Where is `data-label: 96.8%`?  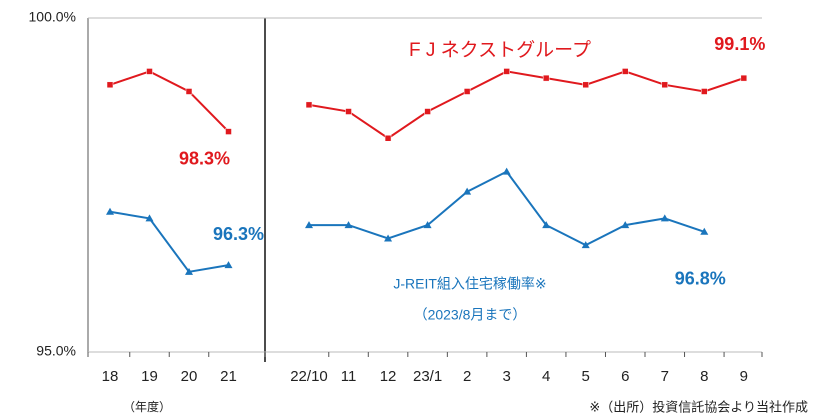 data-label: 96.8% is located at coordinates (700, 279).